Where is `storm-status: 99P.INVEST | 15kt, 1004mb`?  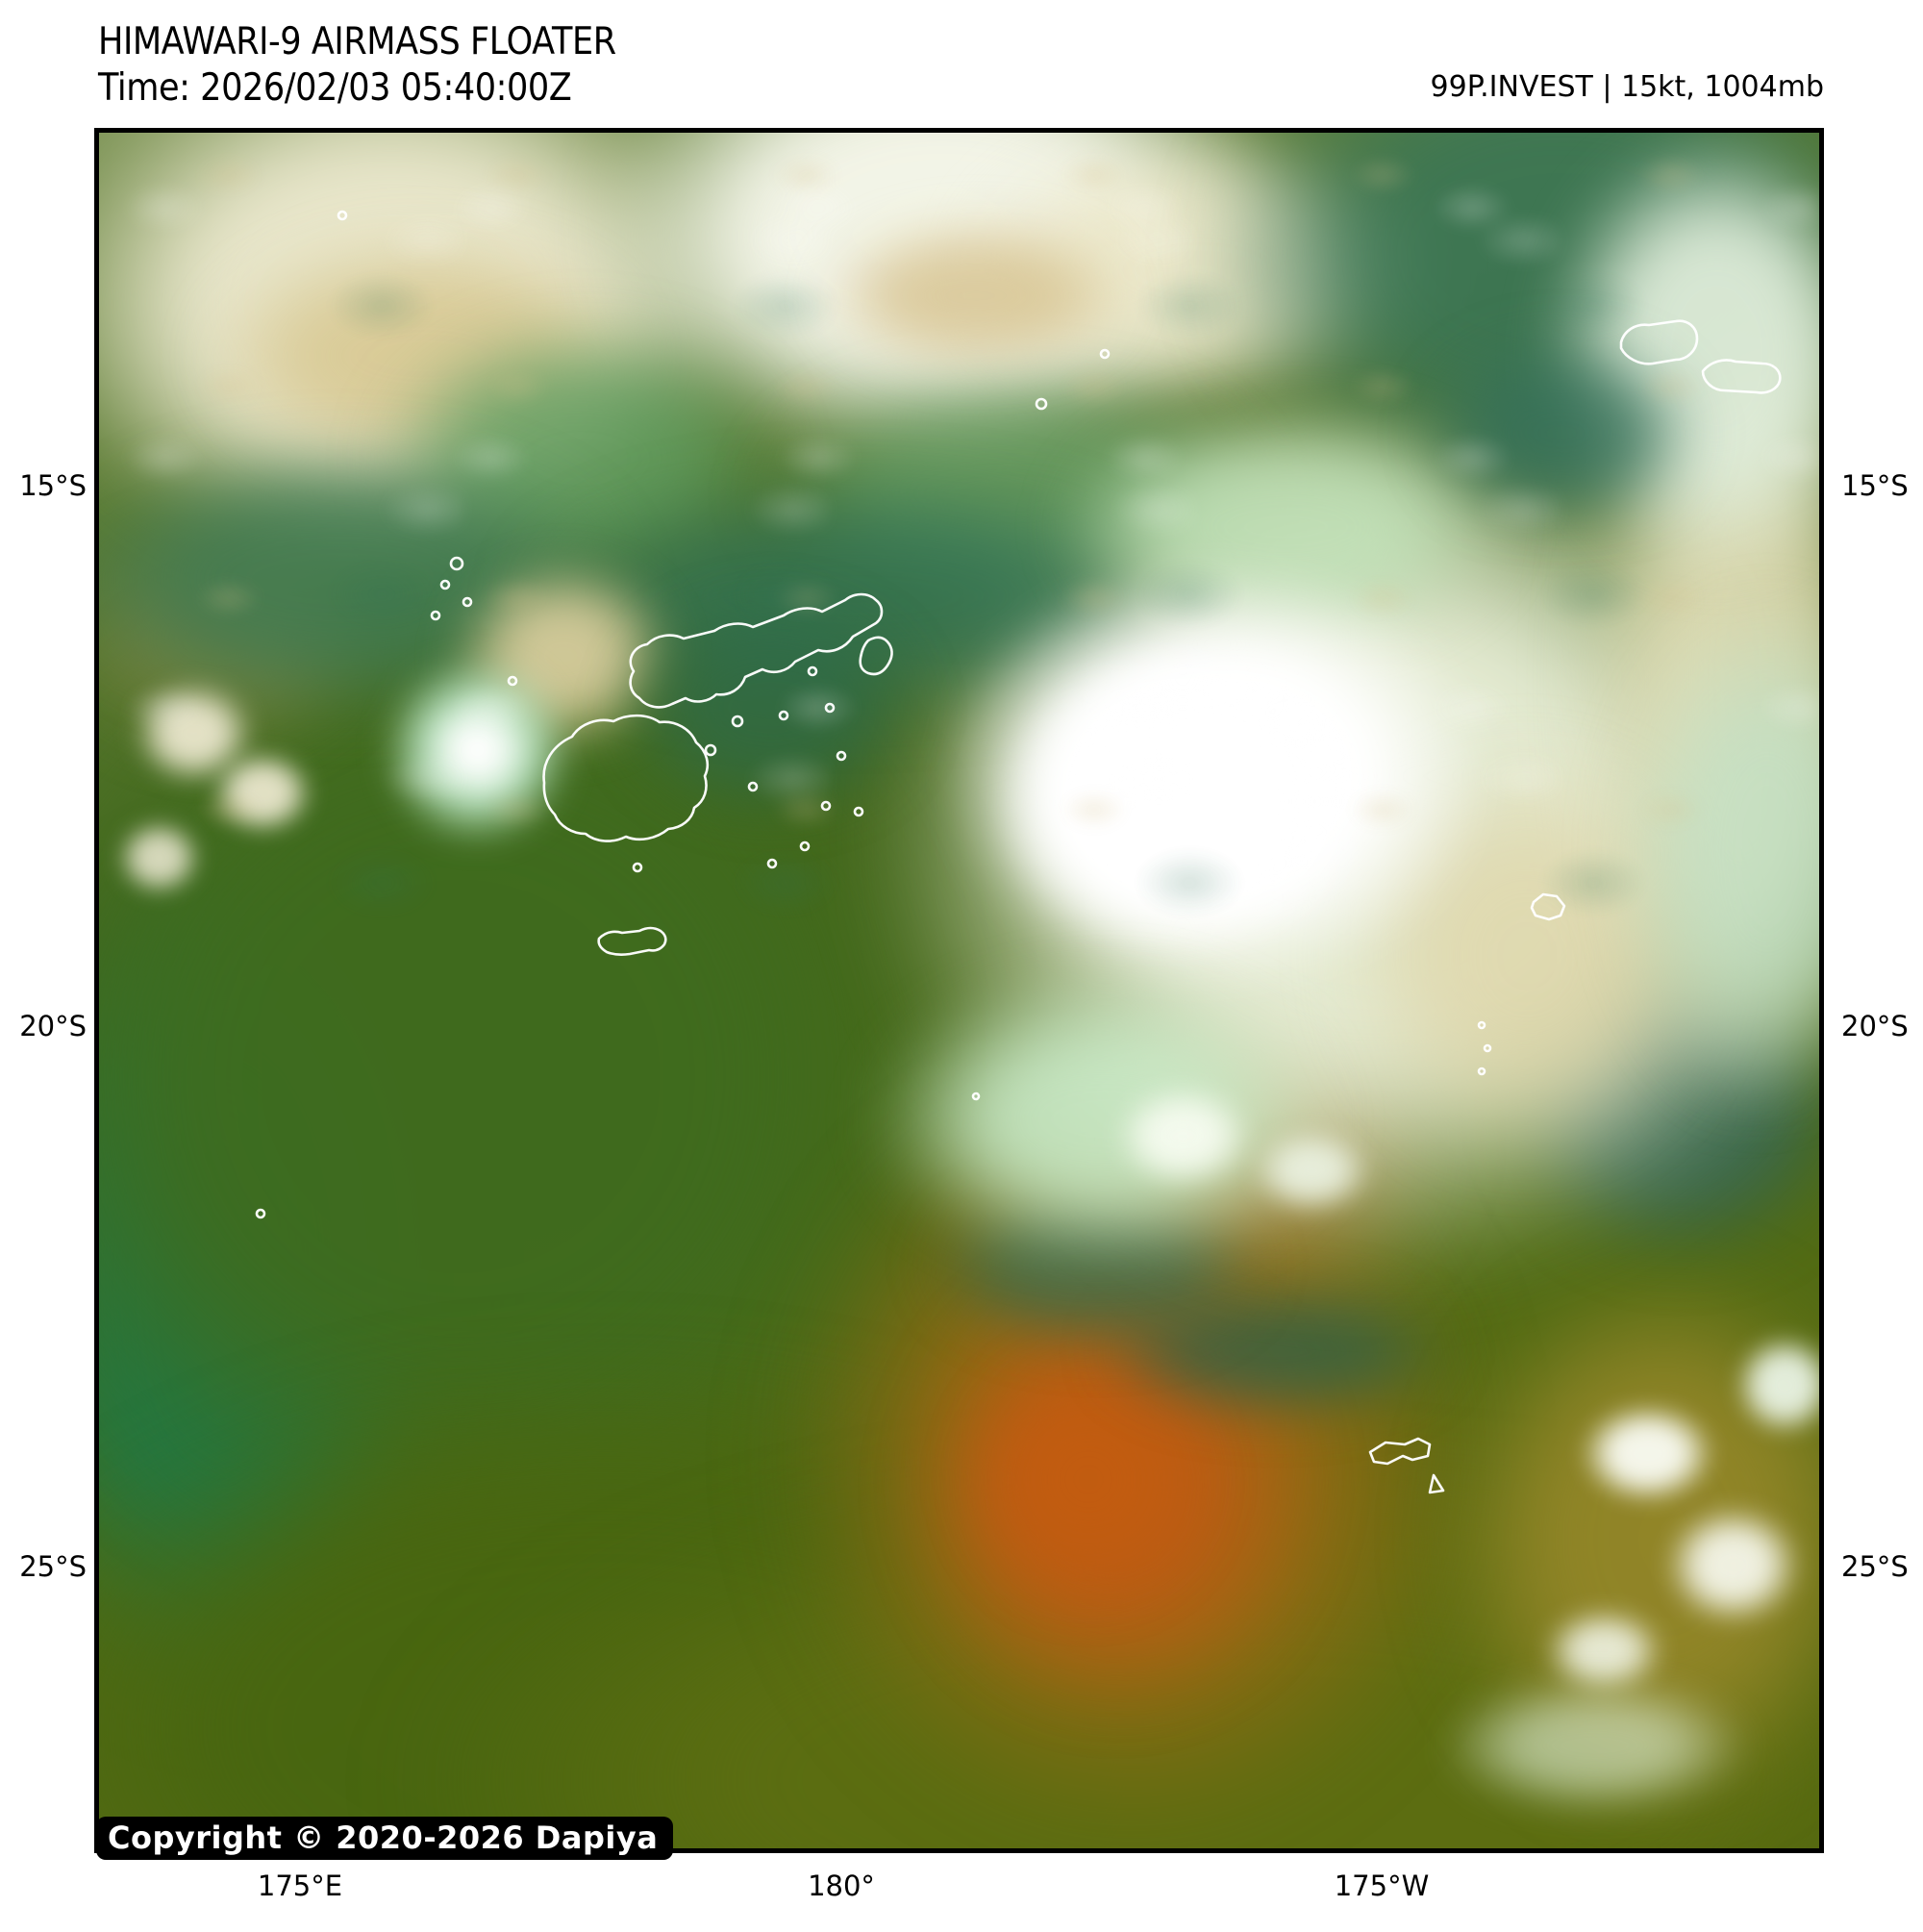
storm-status: 99P.INVEST | 15kt, 1004mb is located at coordinates (1627, 87).